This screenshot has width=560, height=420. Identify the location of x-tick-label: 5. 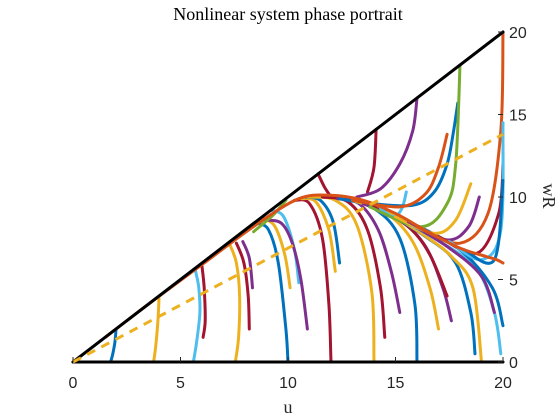
(180, 383).